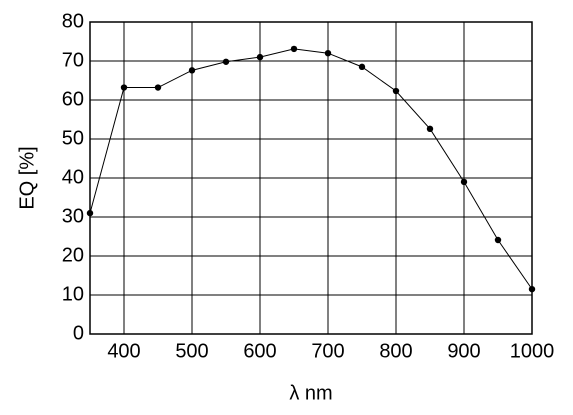  Describe the element at coordinates (463, 351) in the screenshot. I see `x-tick-label: 900` at that location.